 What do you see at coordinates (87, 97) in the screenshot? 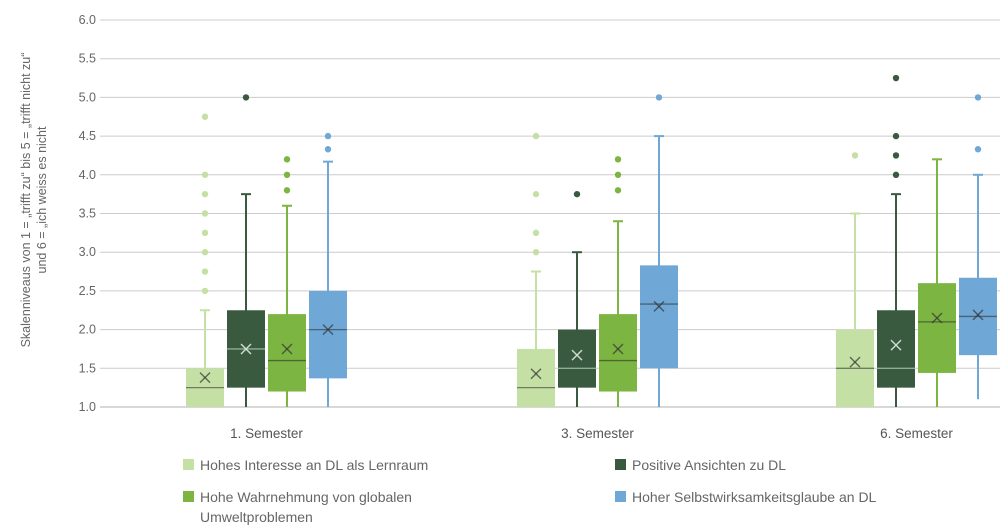
I see `y-tick-label: 5.0` at bounding box center [87, 97].